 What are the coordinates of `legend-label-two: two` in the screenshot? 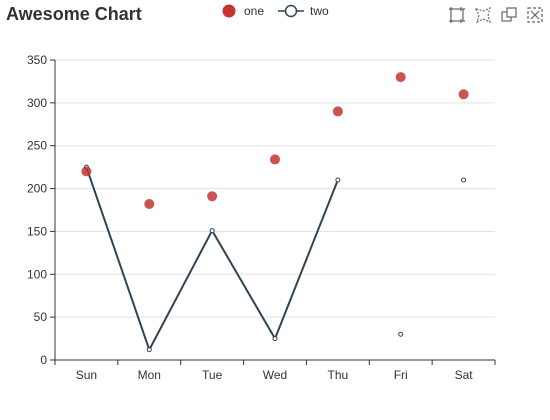 It's located at (319, 11).